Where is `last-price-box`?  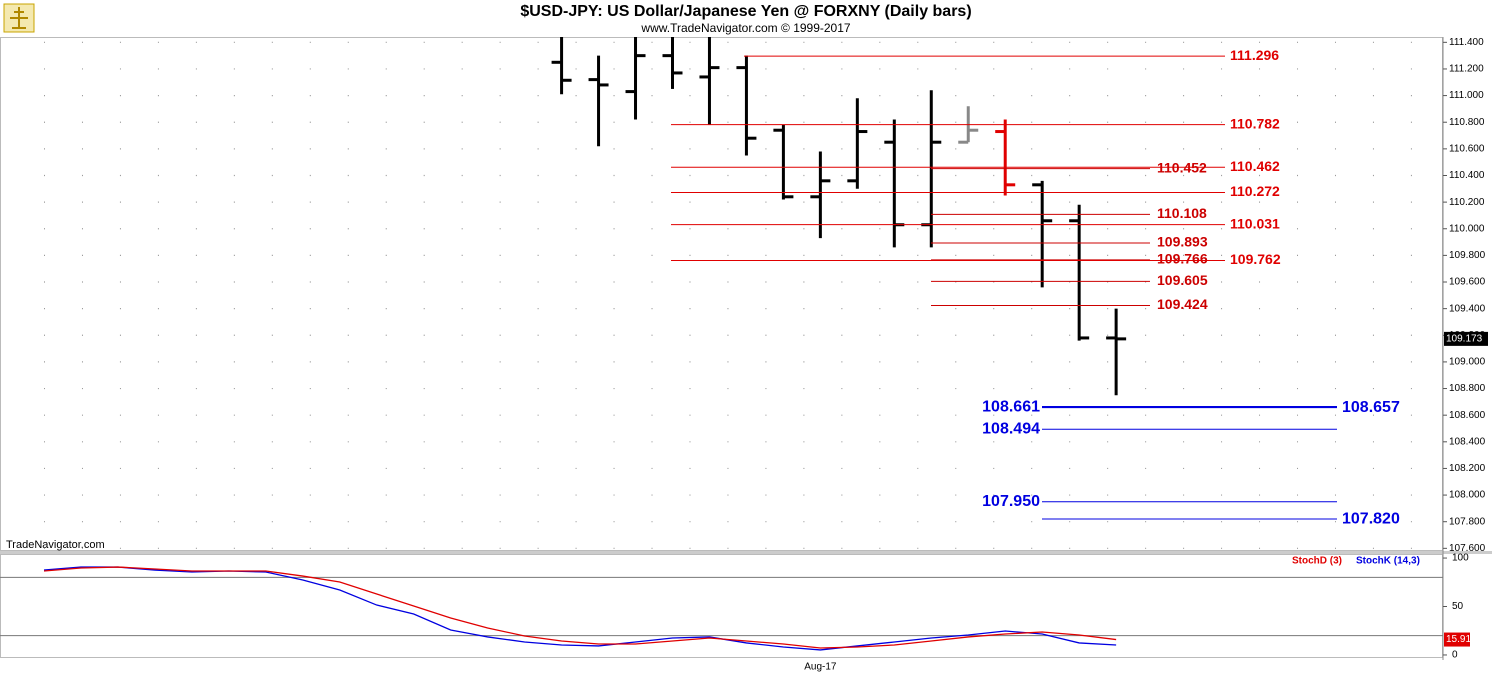 last-price-box is located at coordinates (1466, 338).